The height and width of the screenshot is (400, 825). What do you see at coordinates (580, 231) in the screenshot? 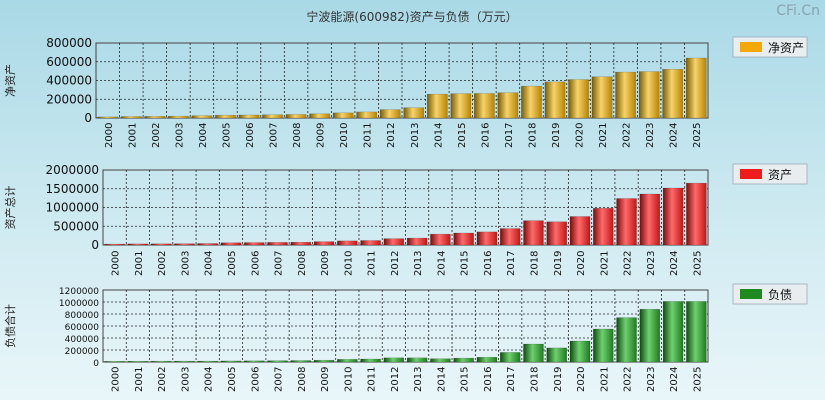
I see `bar-assets-2020` at bounding box center [580, 231].